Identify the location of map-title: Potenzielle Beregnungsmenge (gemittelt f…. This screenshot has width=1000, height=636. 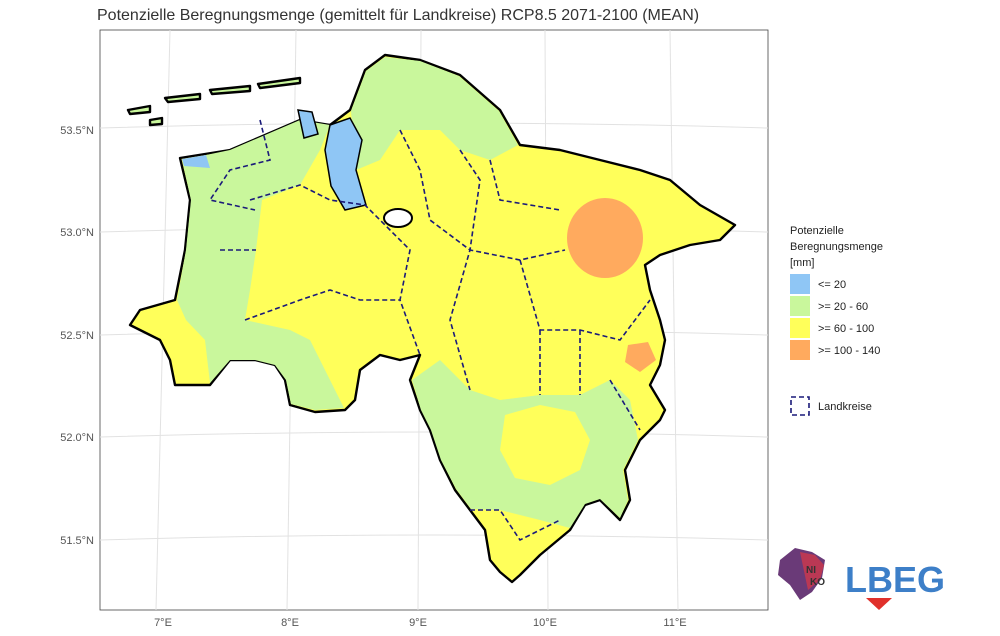
(398, 15).